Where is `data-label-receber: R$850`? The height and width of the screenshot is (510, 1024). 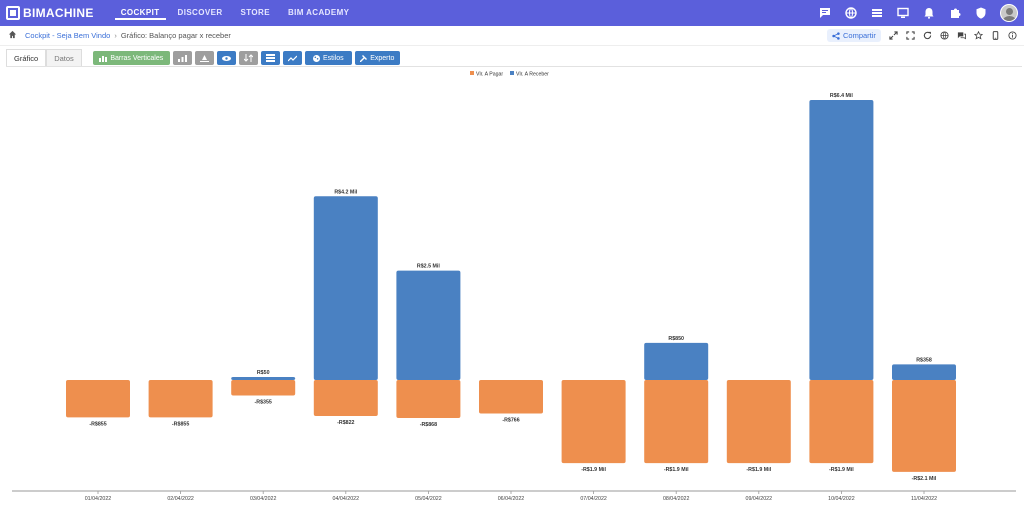 data-label-receber: R$850 is located at coordinates (676, 339).